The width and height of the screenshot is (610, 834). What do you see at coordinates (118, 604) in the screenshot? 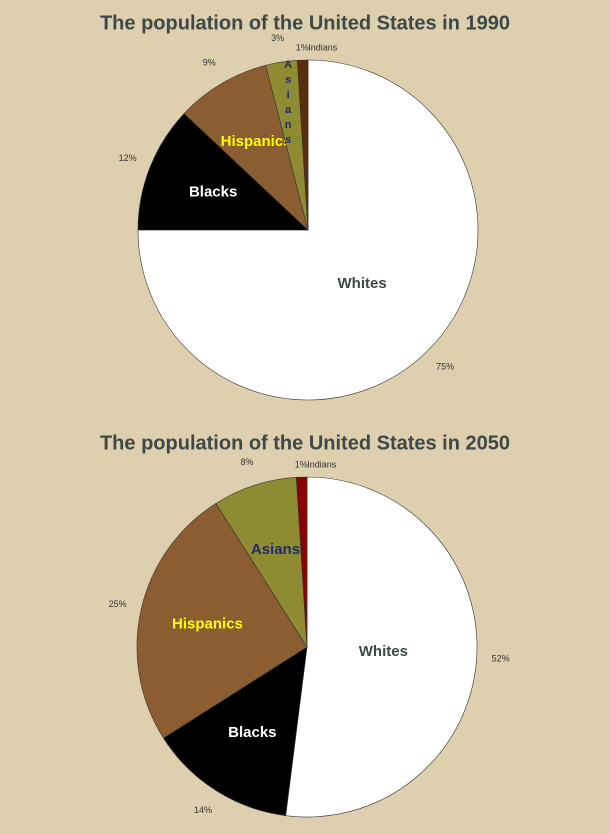
I see `percent-label: 25%` at bounding box center [118, 604].